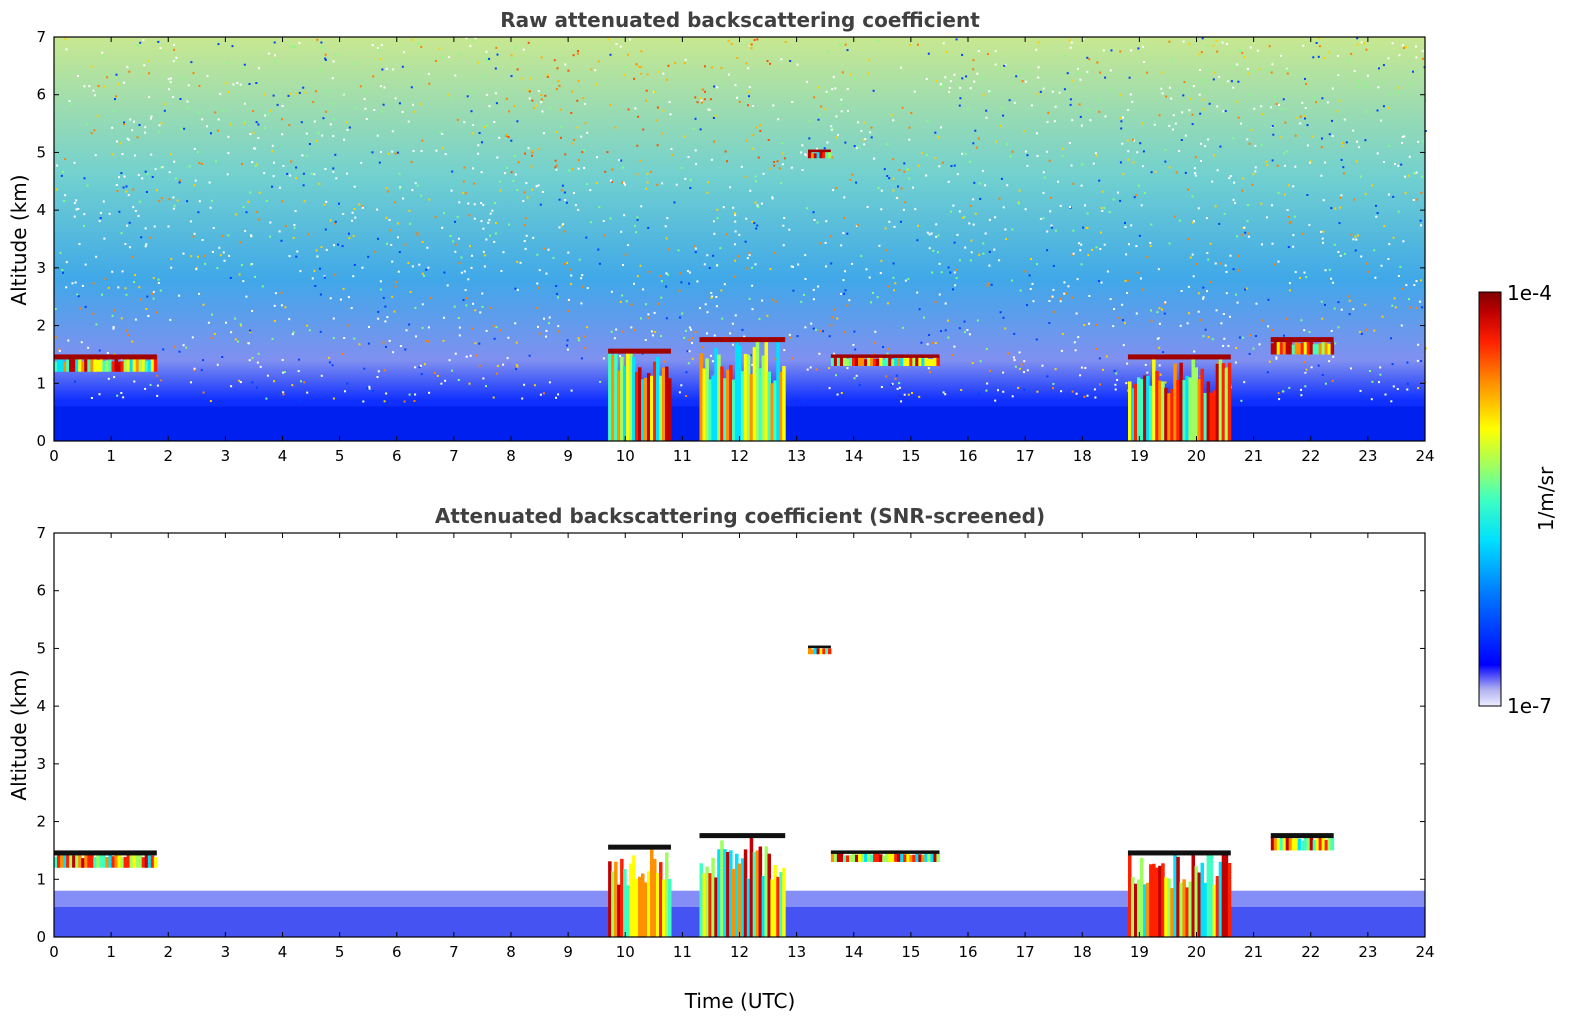 Image resolution: width=1595 pixels, height=1020 pixels. Describe the element at coordinates (639, 847) in the screenshot. I see `cloud-top-edge` at that location.